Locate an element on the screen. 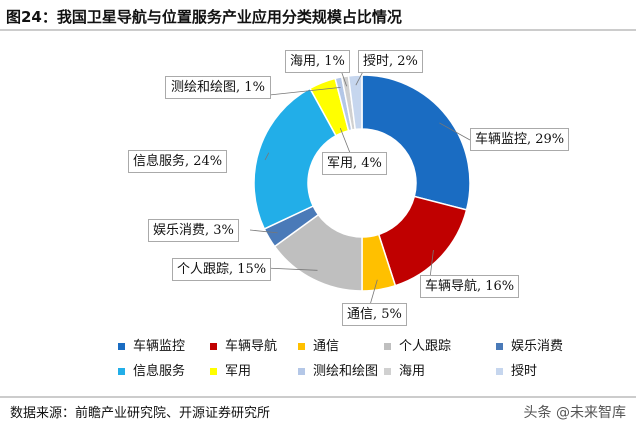  data-label: 测绘和绘图, 1% is located at coordinates (218, 87).